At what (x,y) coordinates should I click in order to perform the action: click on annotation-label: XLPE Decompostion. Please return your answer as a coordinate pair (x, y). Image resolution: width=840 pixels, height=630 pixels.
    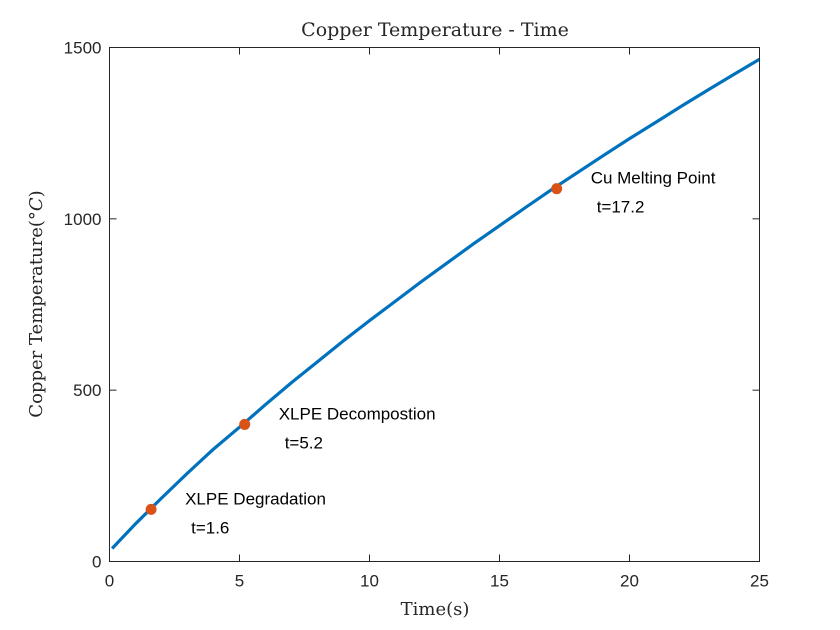
    Looking at the image, I should click on (357, 413).